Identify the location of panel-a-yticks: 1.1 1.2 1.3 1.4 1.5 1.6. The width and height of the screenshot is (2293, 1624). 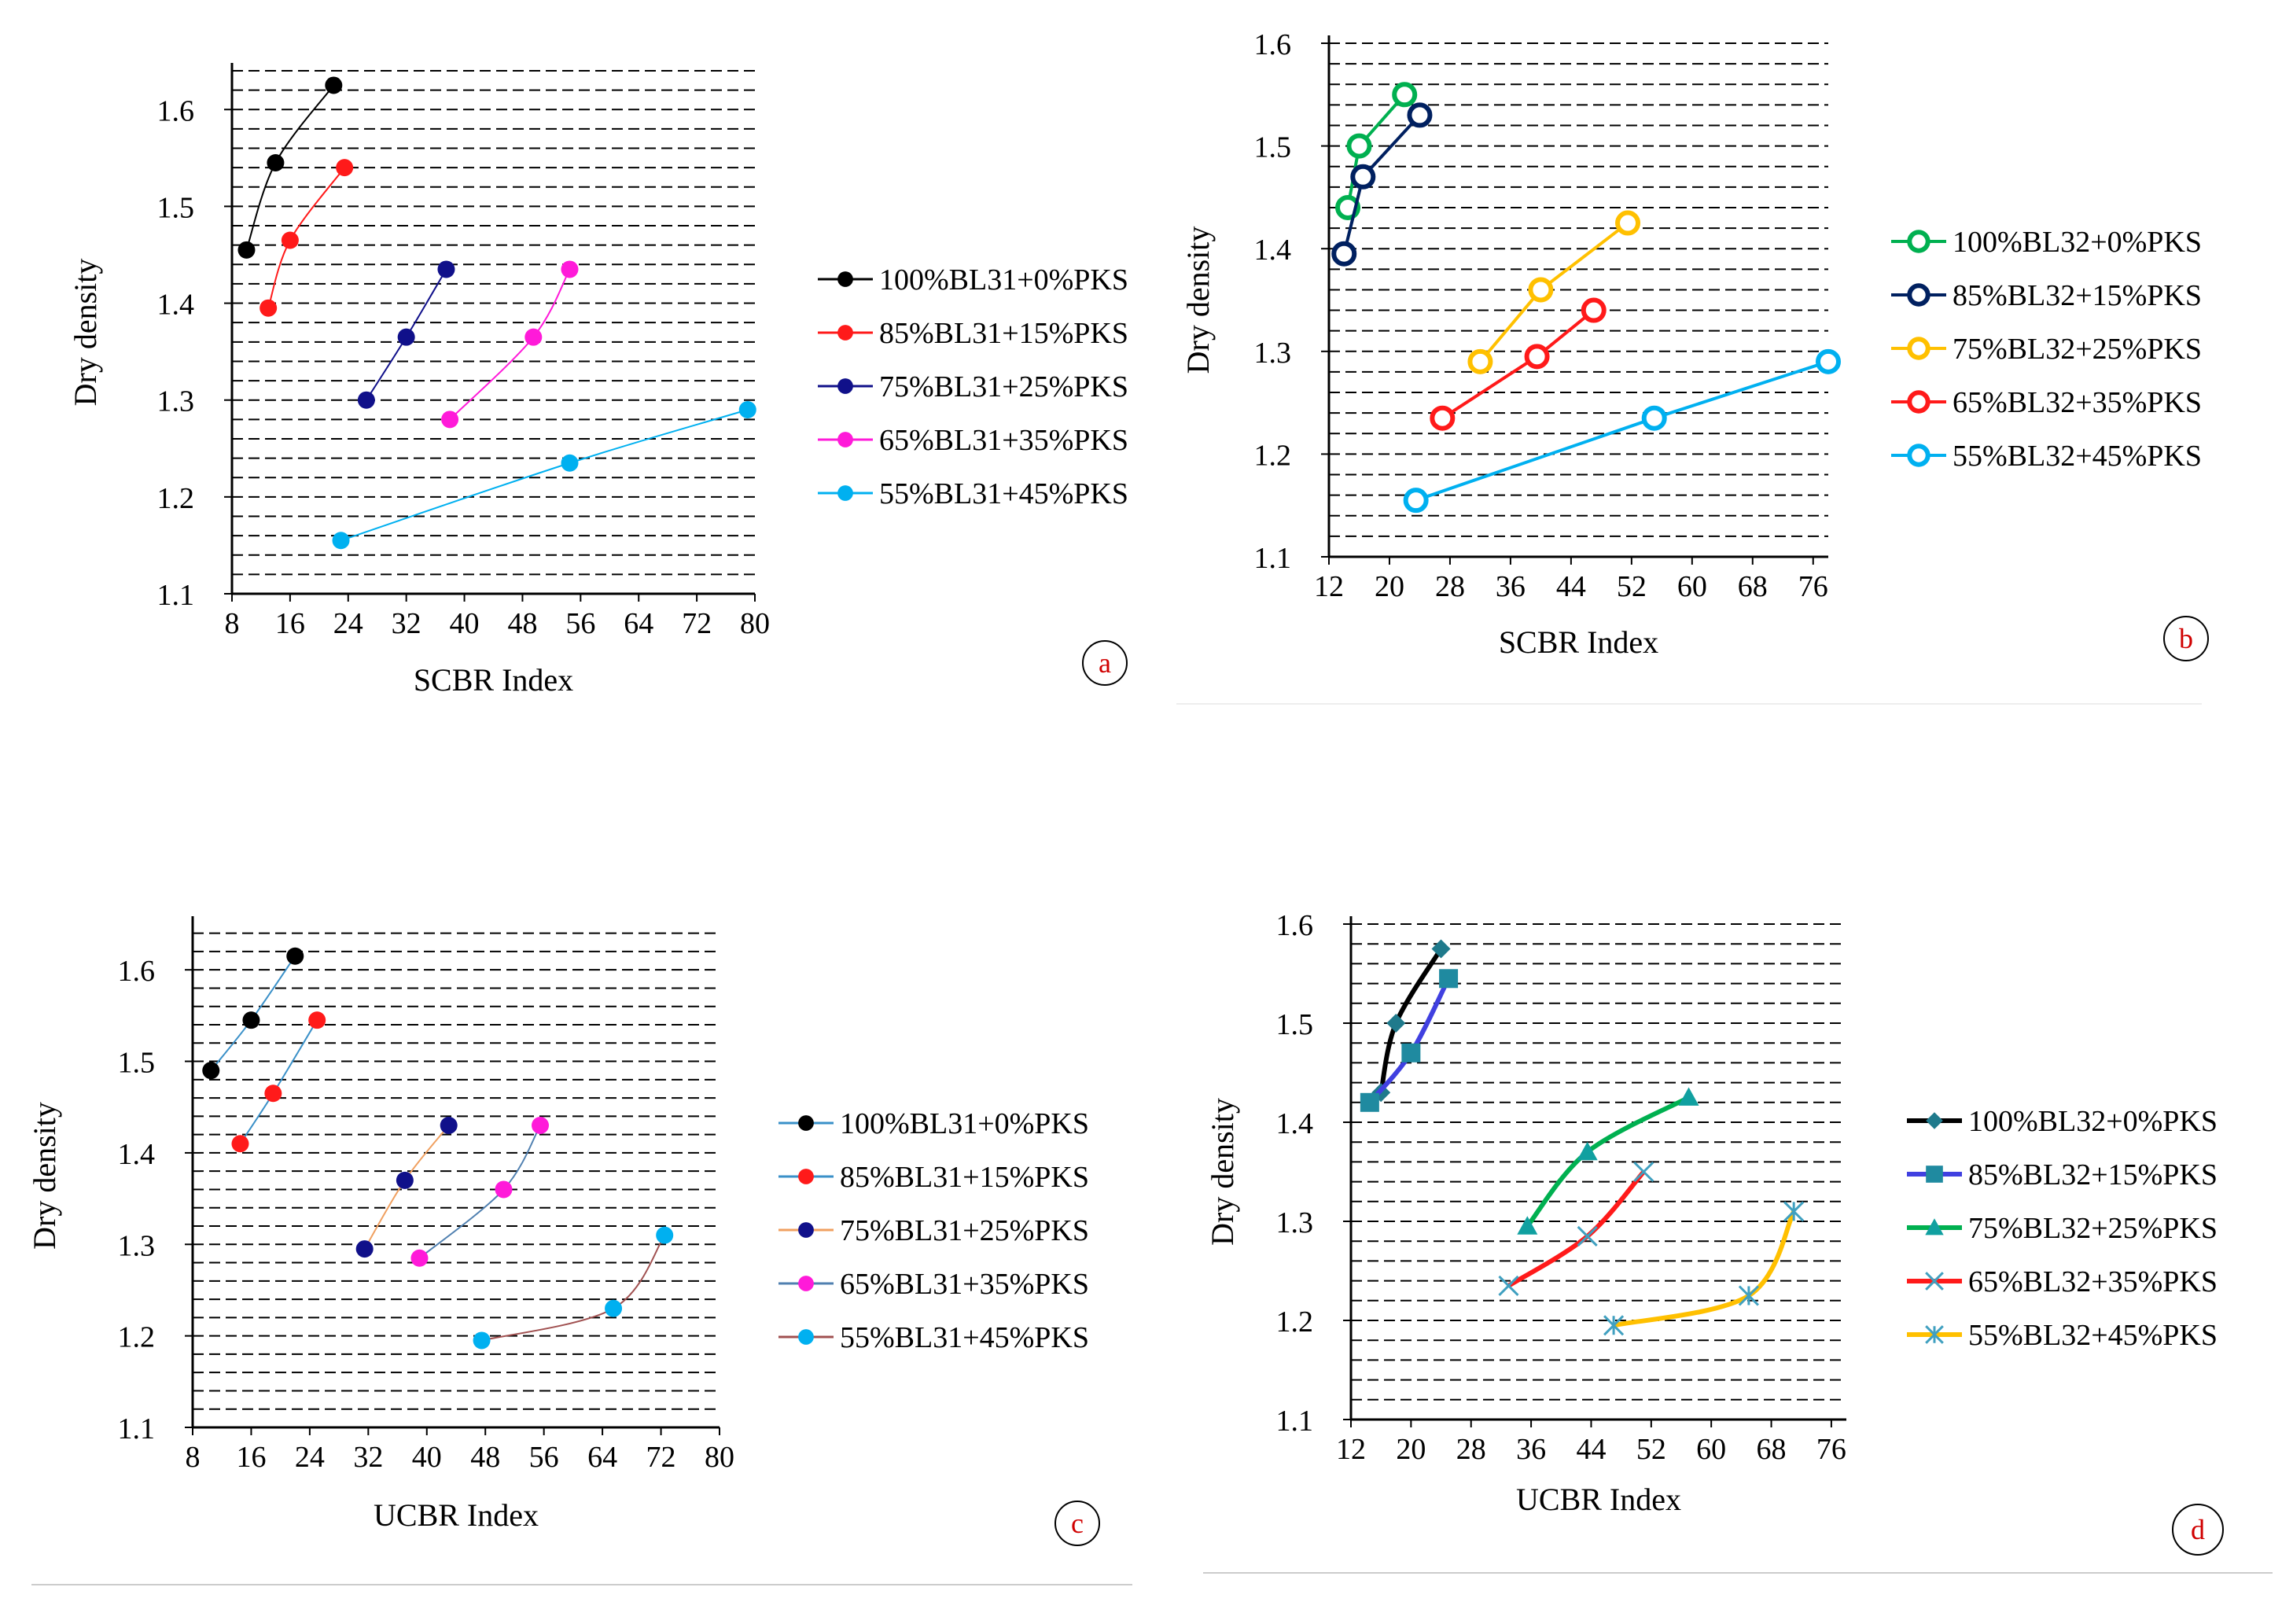
(176, 353).